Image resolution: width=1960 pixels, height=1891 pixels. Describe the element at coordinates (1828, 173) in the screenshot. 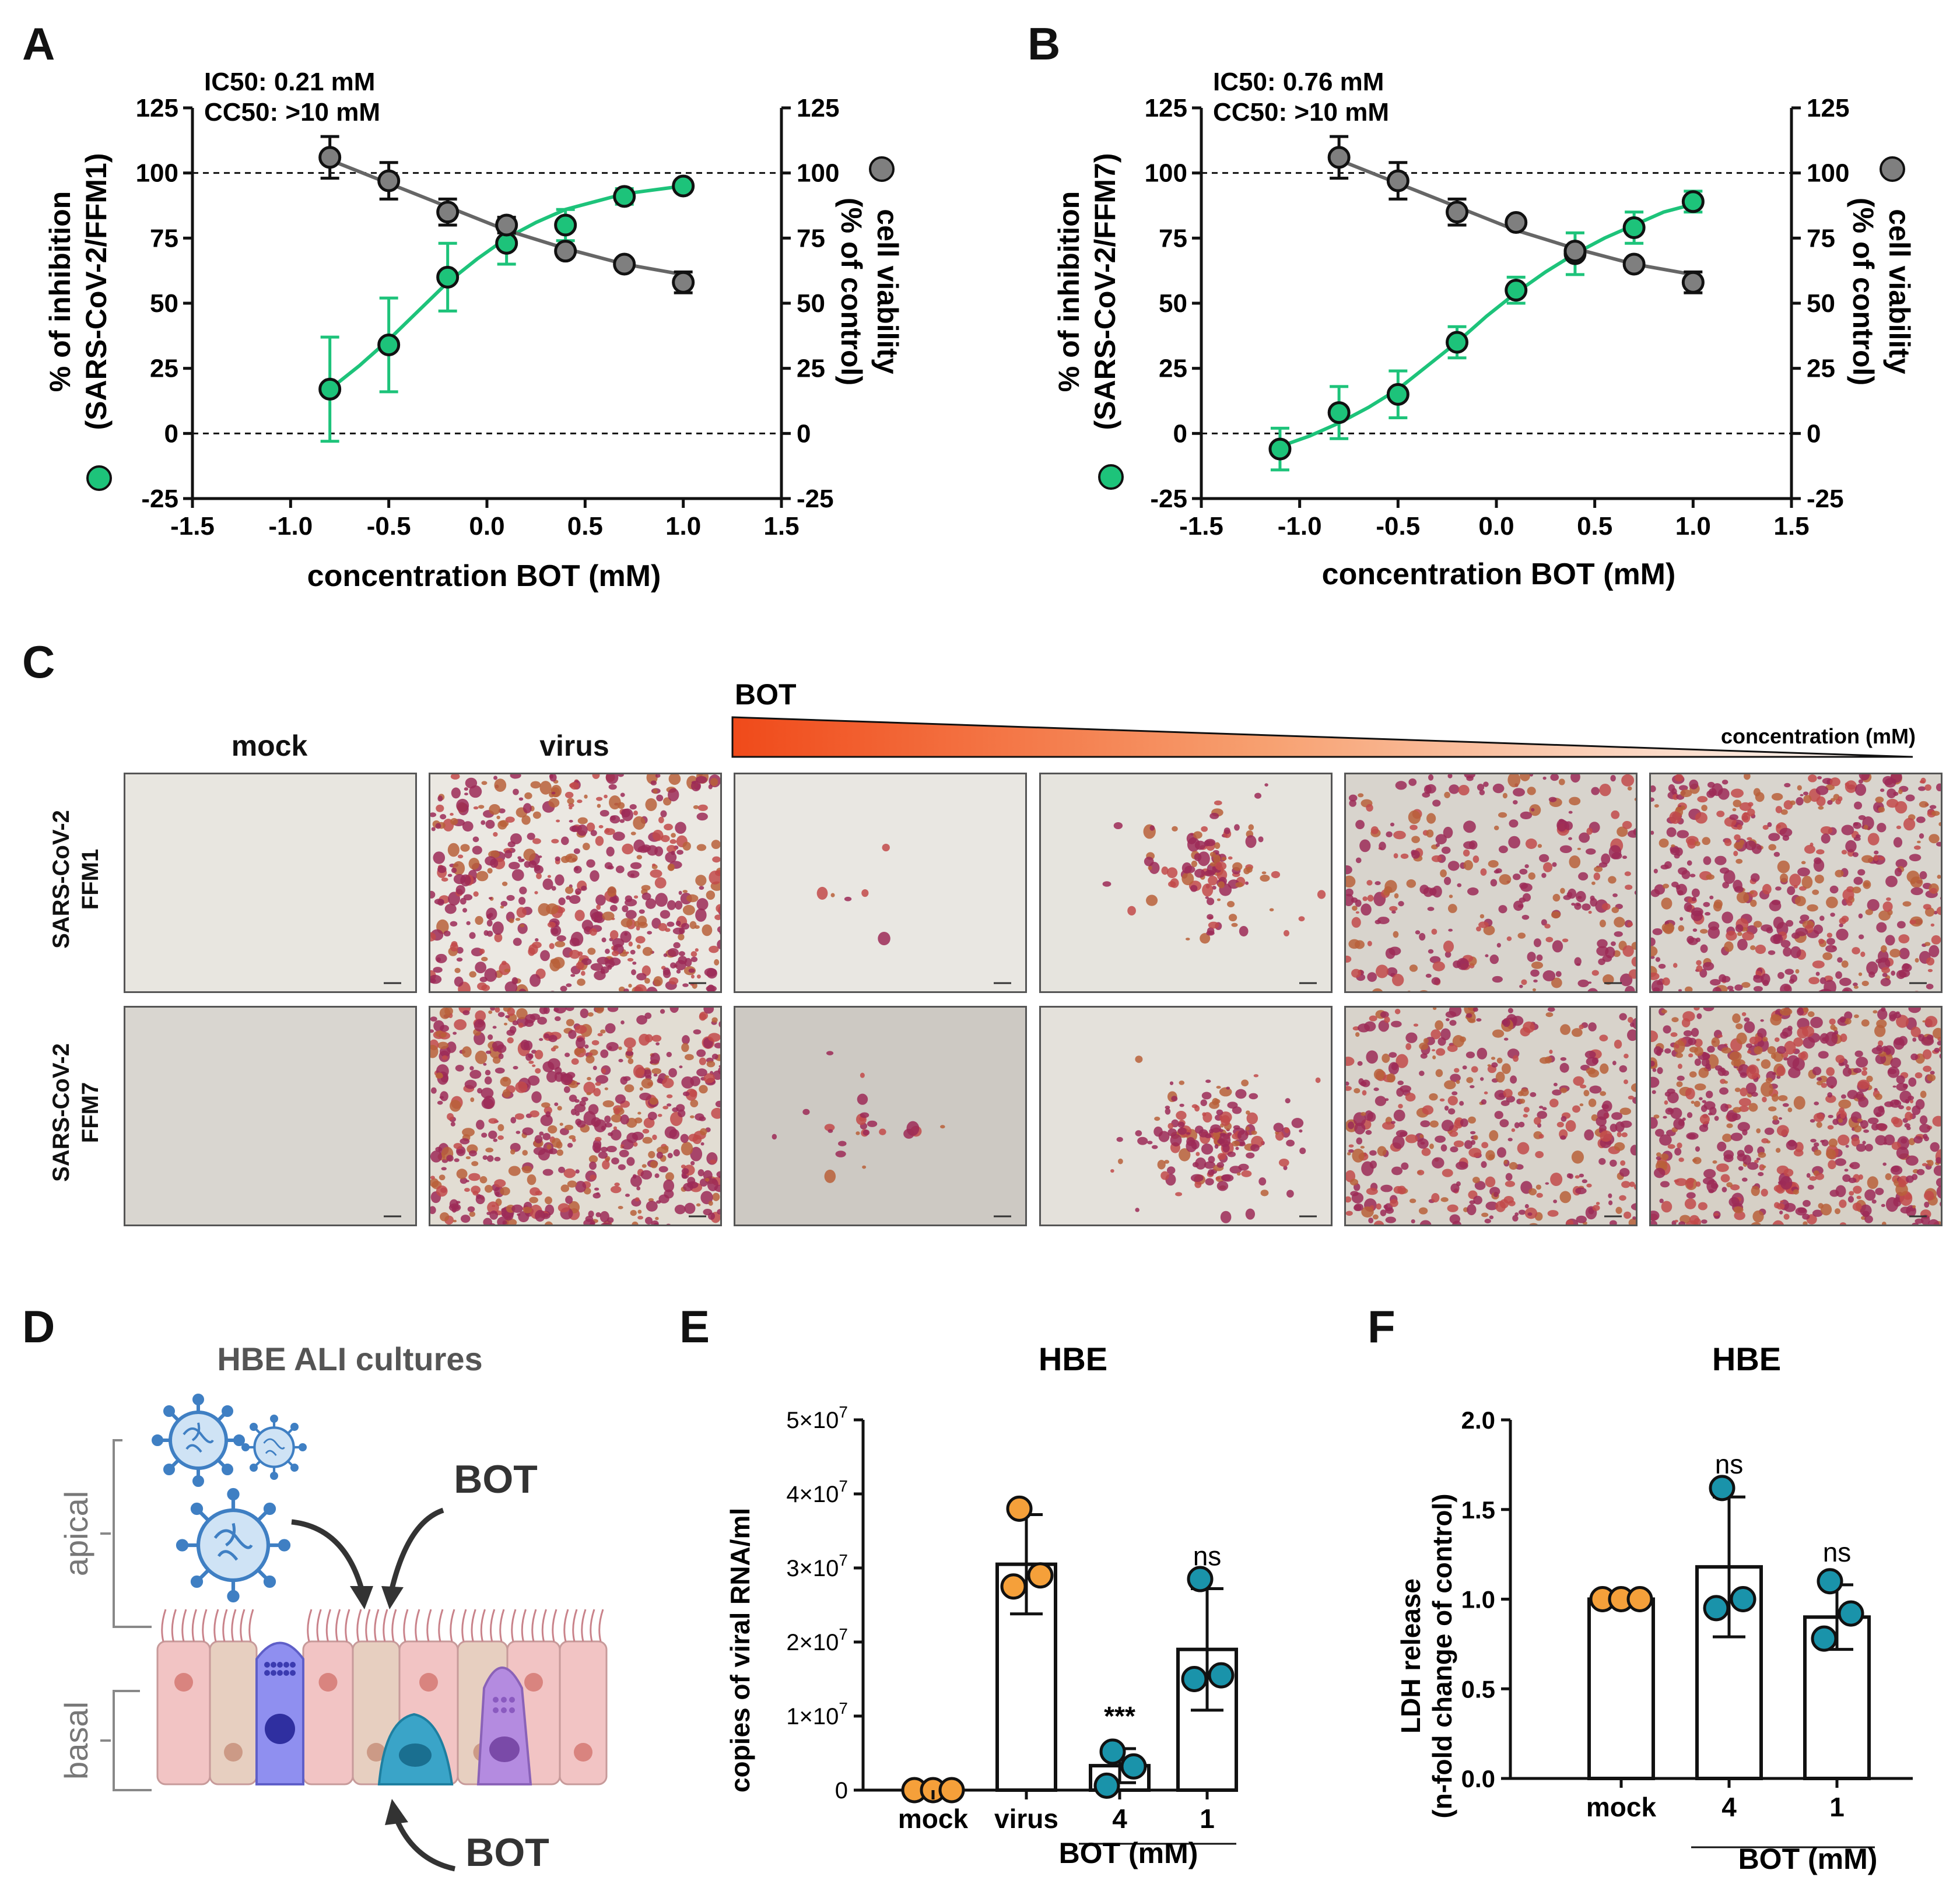

I see `y2-tick-label: 100` at that location.